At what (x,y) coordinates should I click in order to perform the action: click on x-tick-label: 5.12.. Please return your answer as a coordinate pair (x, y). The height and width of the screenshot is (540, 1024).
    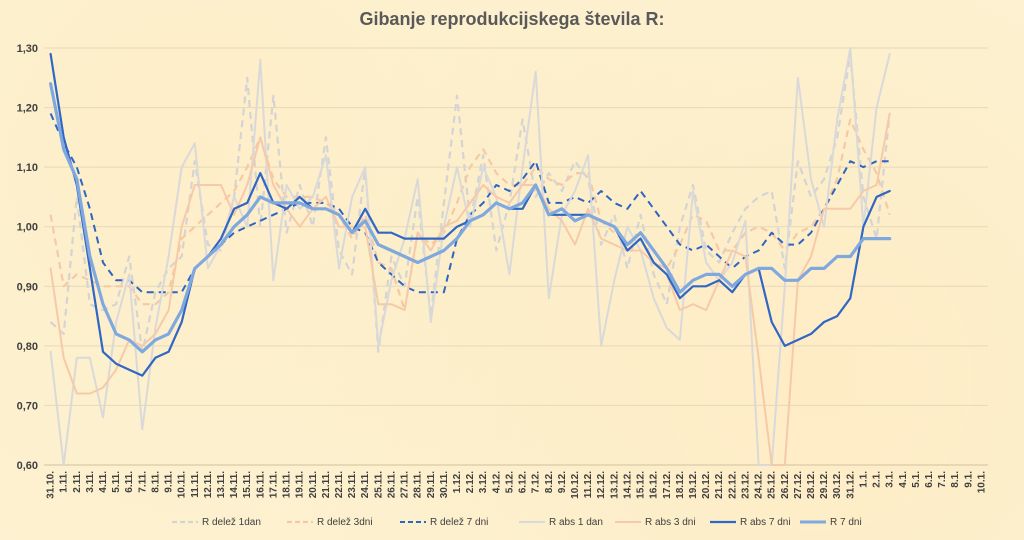
    Looking at the image, I should click on (509, 482).